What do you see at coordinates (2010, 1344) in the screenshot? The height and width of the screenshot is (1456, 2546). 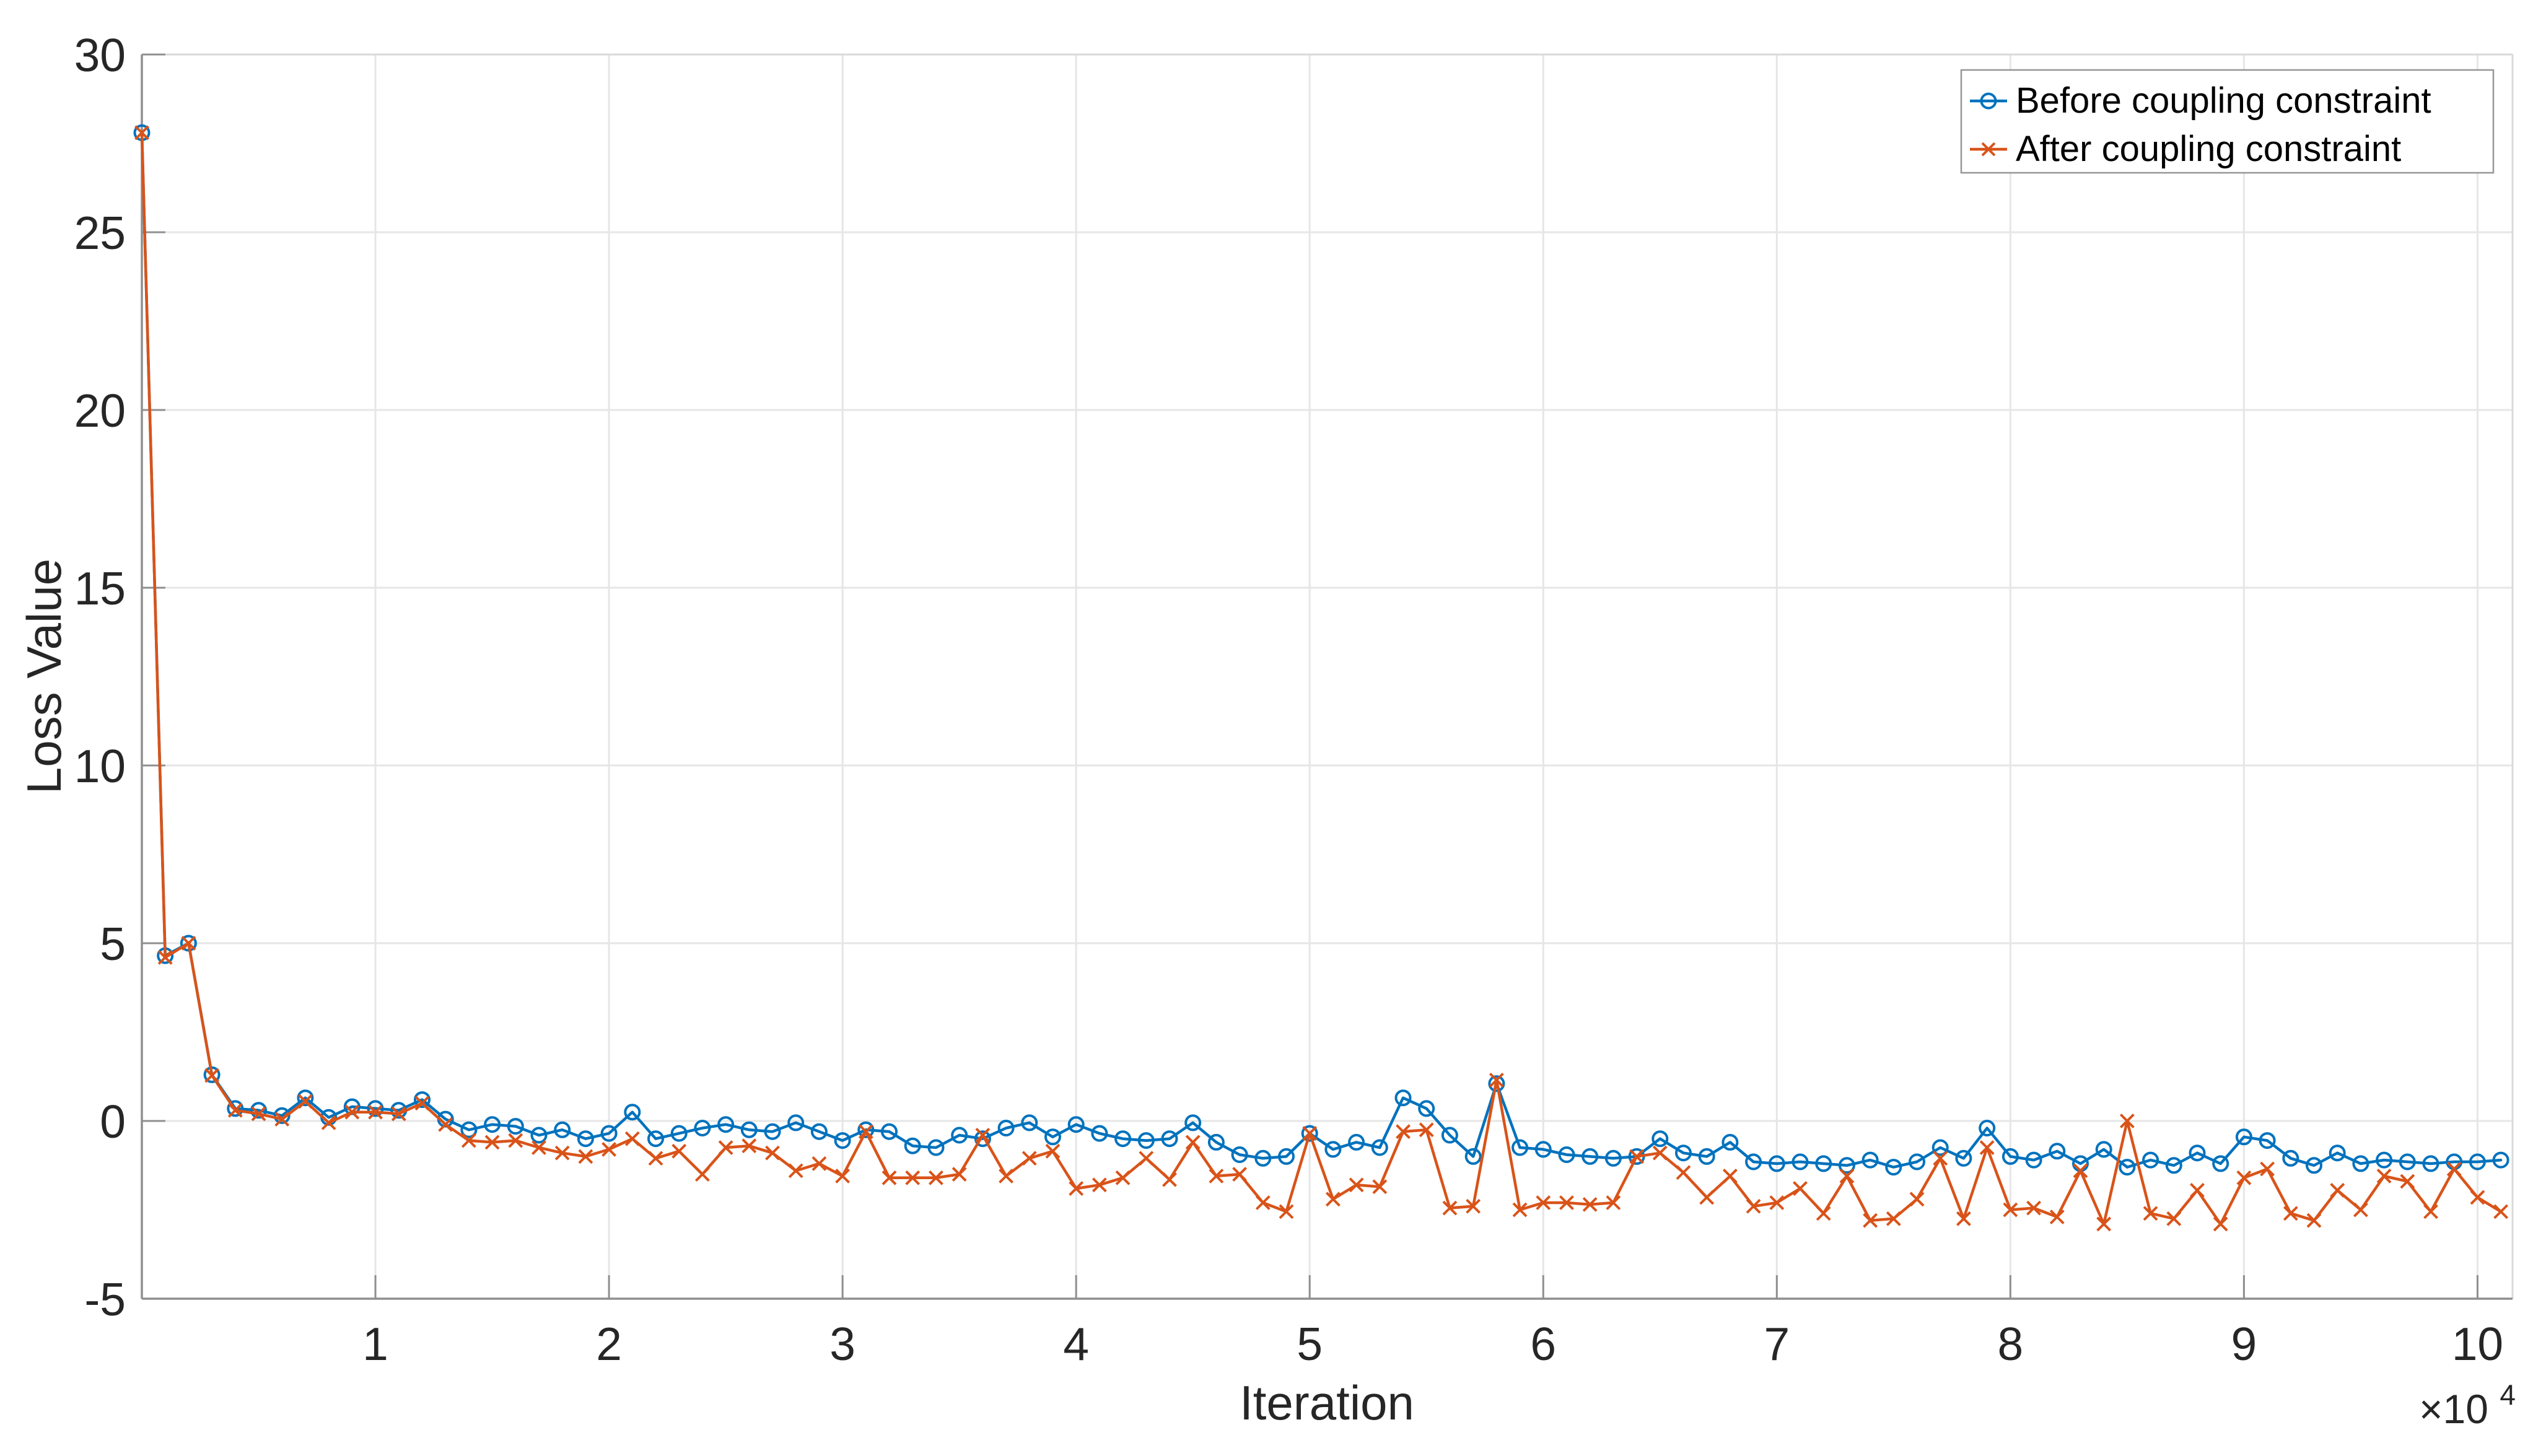 I see `x-tick-label: 8` at bounding box center [2010, 1344].